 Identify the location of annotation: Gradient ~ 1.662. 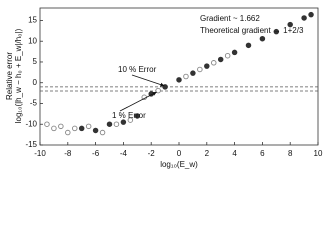
(230, 18).